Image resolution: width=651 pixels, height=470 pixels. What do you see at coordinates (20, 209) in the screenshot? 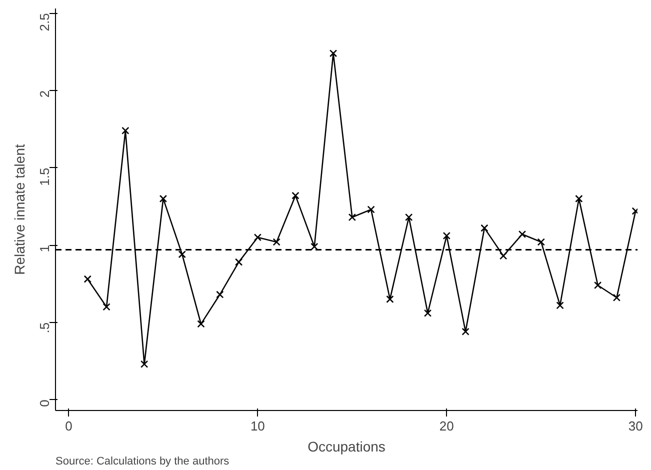
I see `y-axis-title: Relative innate talent` at bounding box center [20, 209].